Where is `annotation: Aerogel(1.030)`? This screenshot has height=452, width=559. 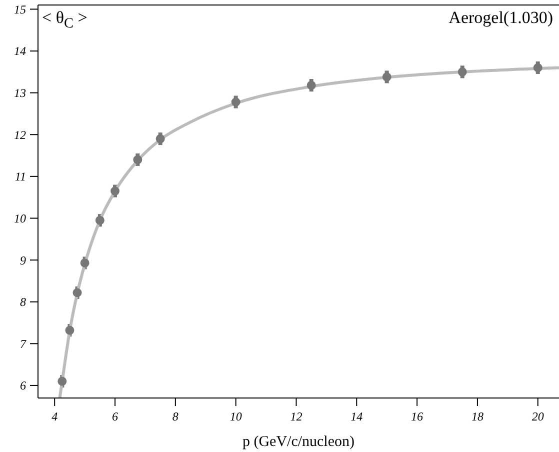 annotation: Aerogel(1.030) is located at coordinates (500, 18).